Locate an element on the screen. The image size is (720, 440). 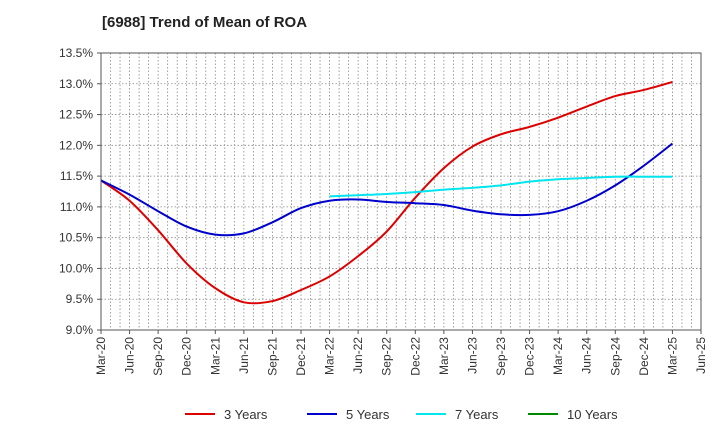
y-tick-label: 13.0% is located at coordinates (76, 84).